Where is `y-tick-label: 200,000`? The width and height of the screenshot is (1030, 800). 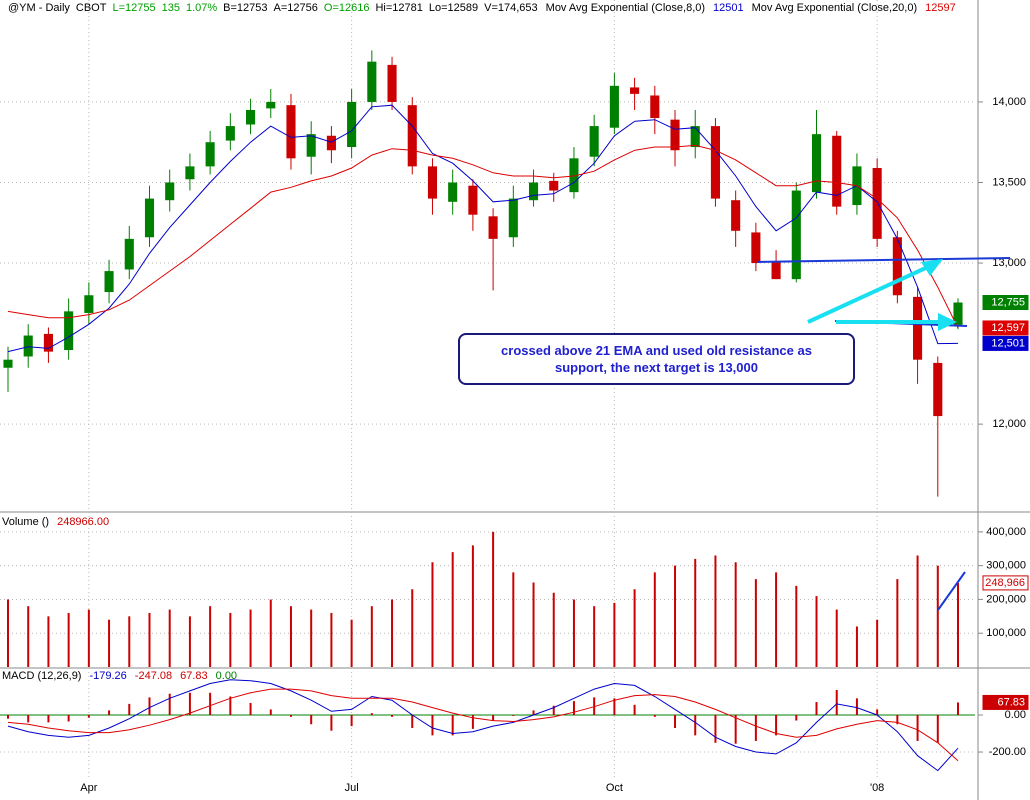
y-tick-label: 200,000 is located at coordinates (1006, 599).